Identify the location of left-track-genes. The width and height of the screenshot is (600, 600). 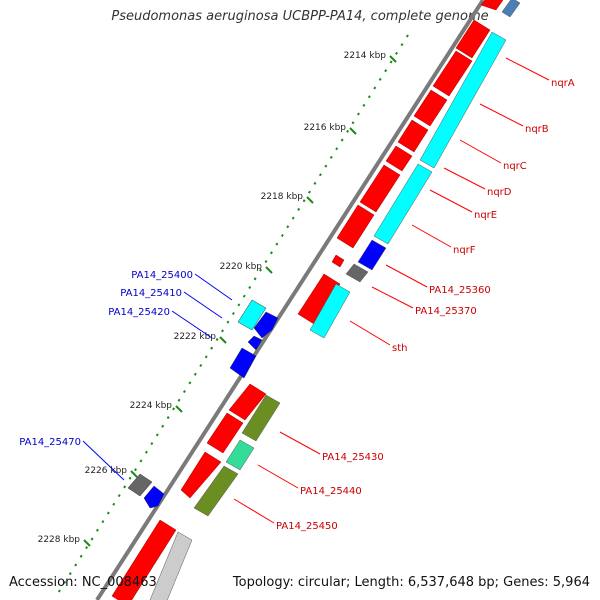
(203, 404).